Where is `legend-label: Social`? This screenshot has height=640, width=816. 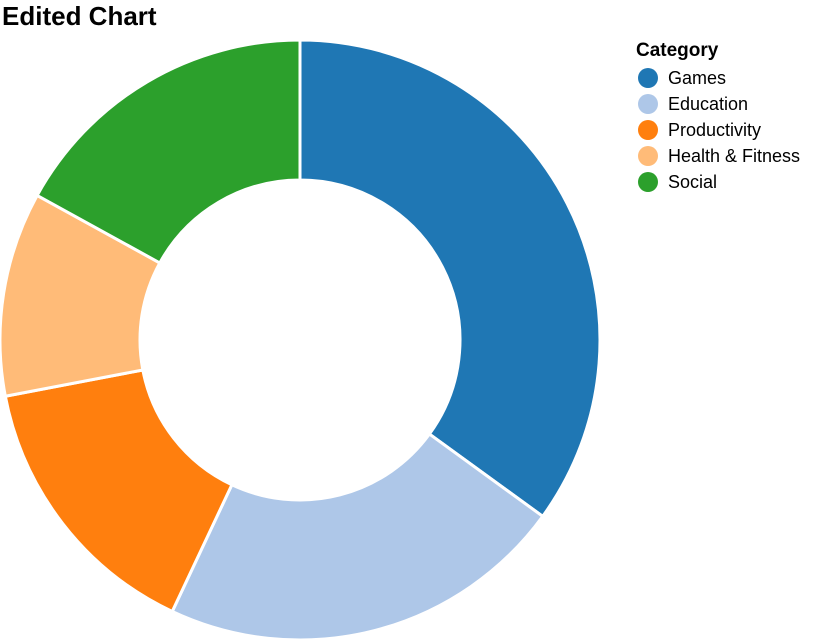
legend-label: Social is located at coordinates (693, 182).